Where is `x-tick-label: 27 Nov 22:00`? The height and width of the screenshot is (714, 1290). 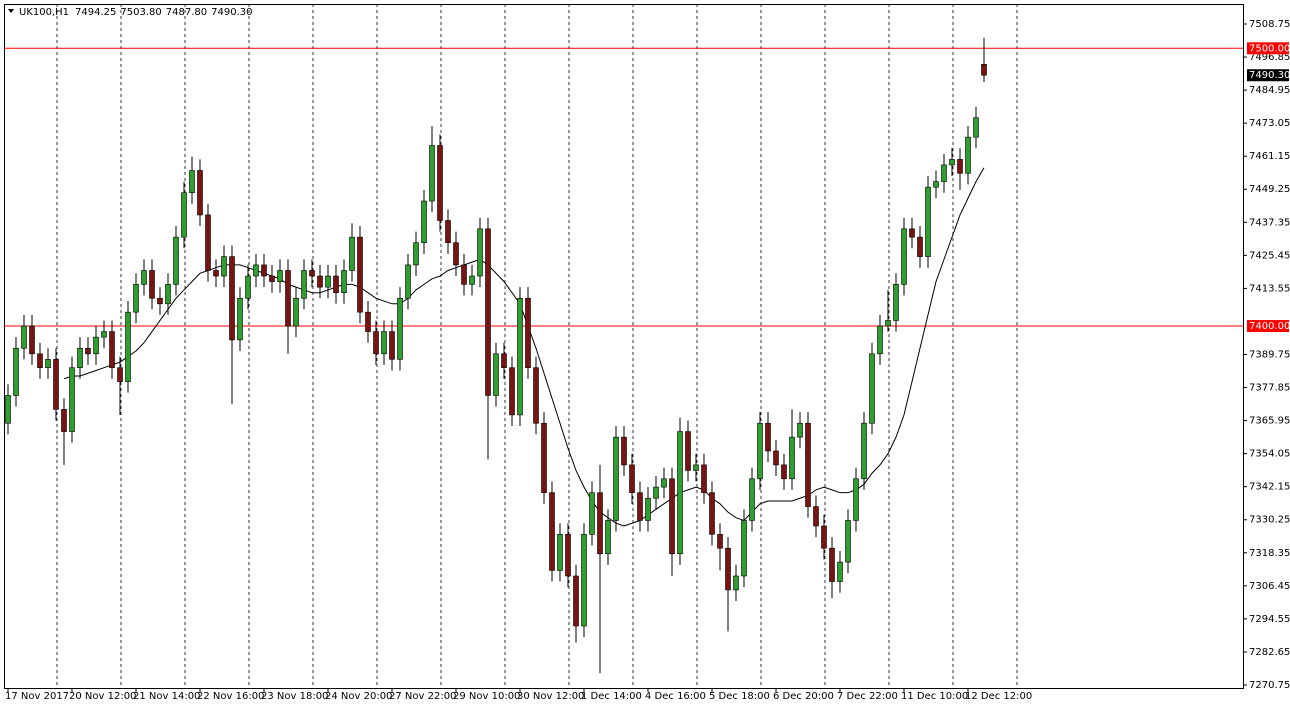
x-tick-label: 27 Nov 22:00 is located at coordinates (422, 696).